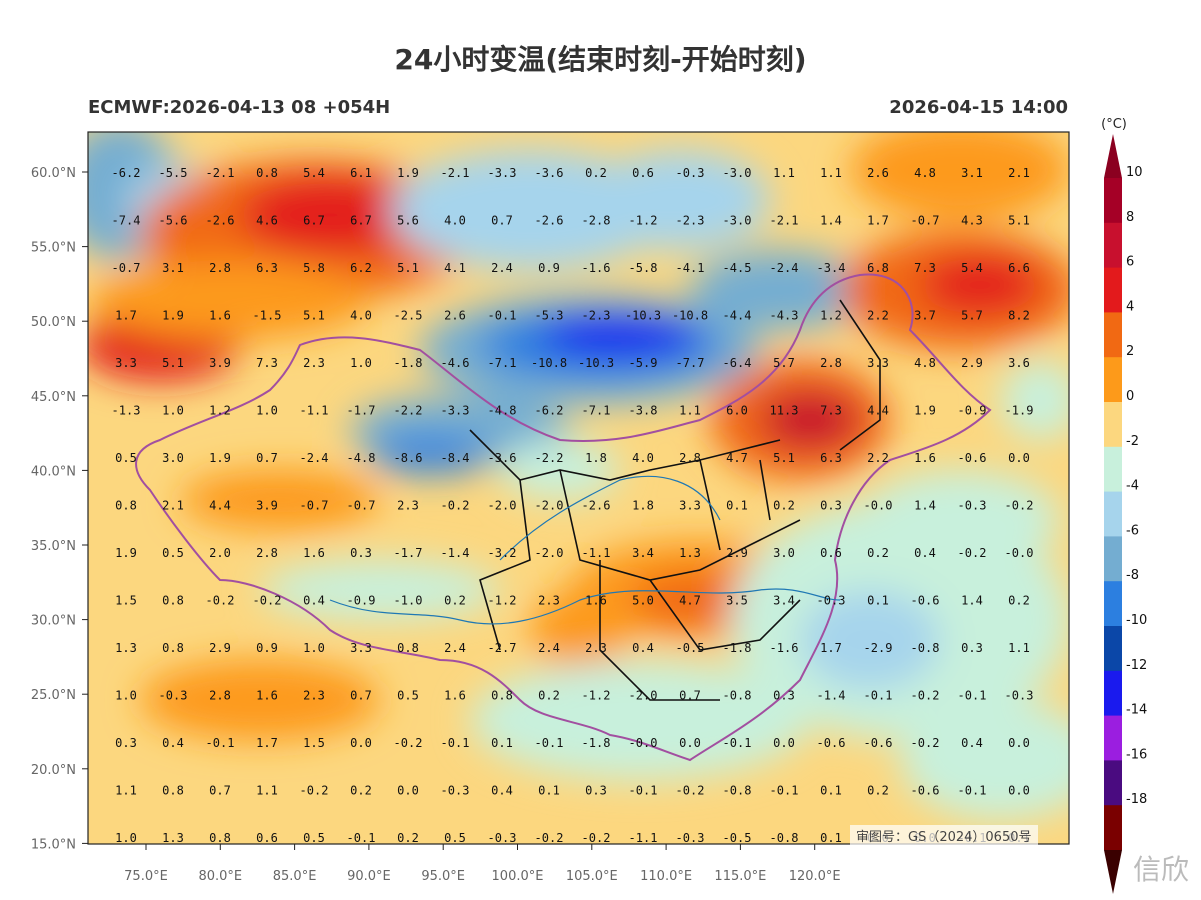 The image size is (1201, 900). Describe the element at coordinates (784, 221) in the screenshot. I see `grid-value: -2.1` at that location.